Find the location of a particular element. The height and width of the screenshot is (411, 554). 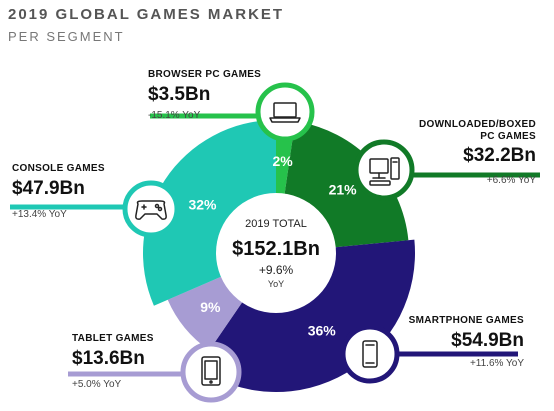

share-label-tablet: 9% is located at coordinates (210, 307).